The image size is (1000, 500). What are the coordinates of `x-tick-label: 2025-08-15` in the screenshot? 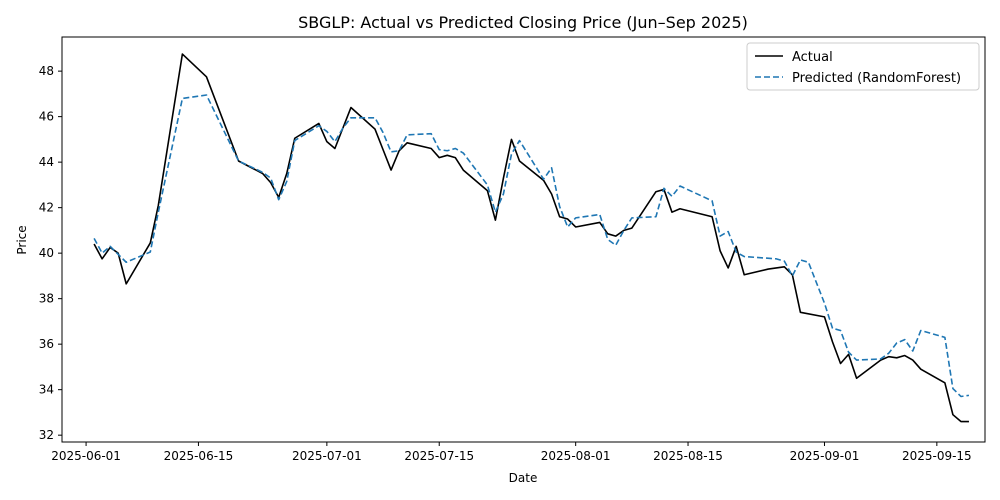 It's located at (688, 456).